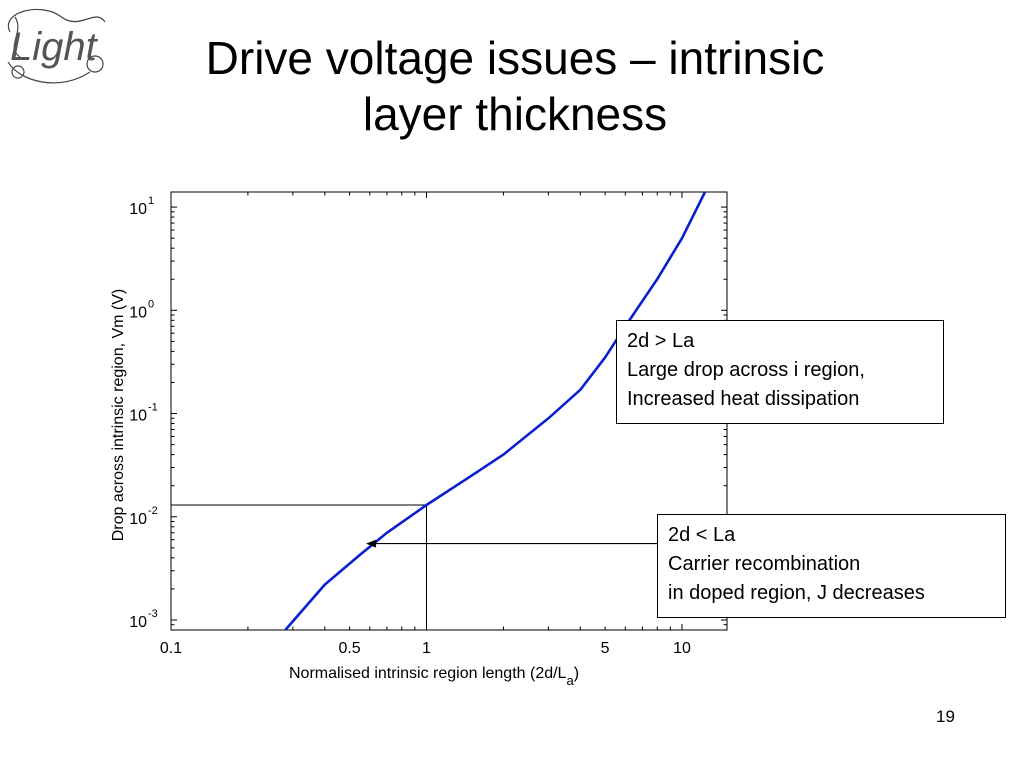  What do you see at coordinates (515, 58) in the screenshot?
I see `title-line-1: Drive voltage issues – intrinsic` at bounding box center [515, 58].